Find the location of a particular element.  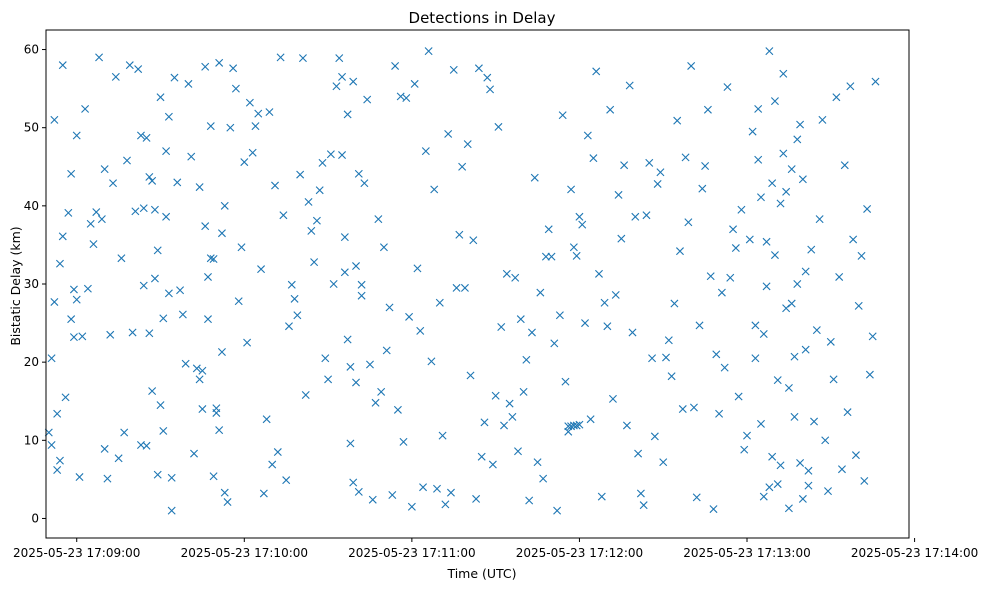

x-tick-label: 2025-05-23 17:12:00 is located at coordinates (579, 553).